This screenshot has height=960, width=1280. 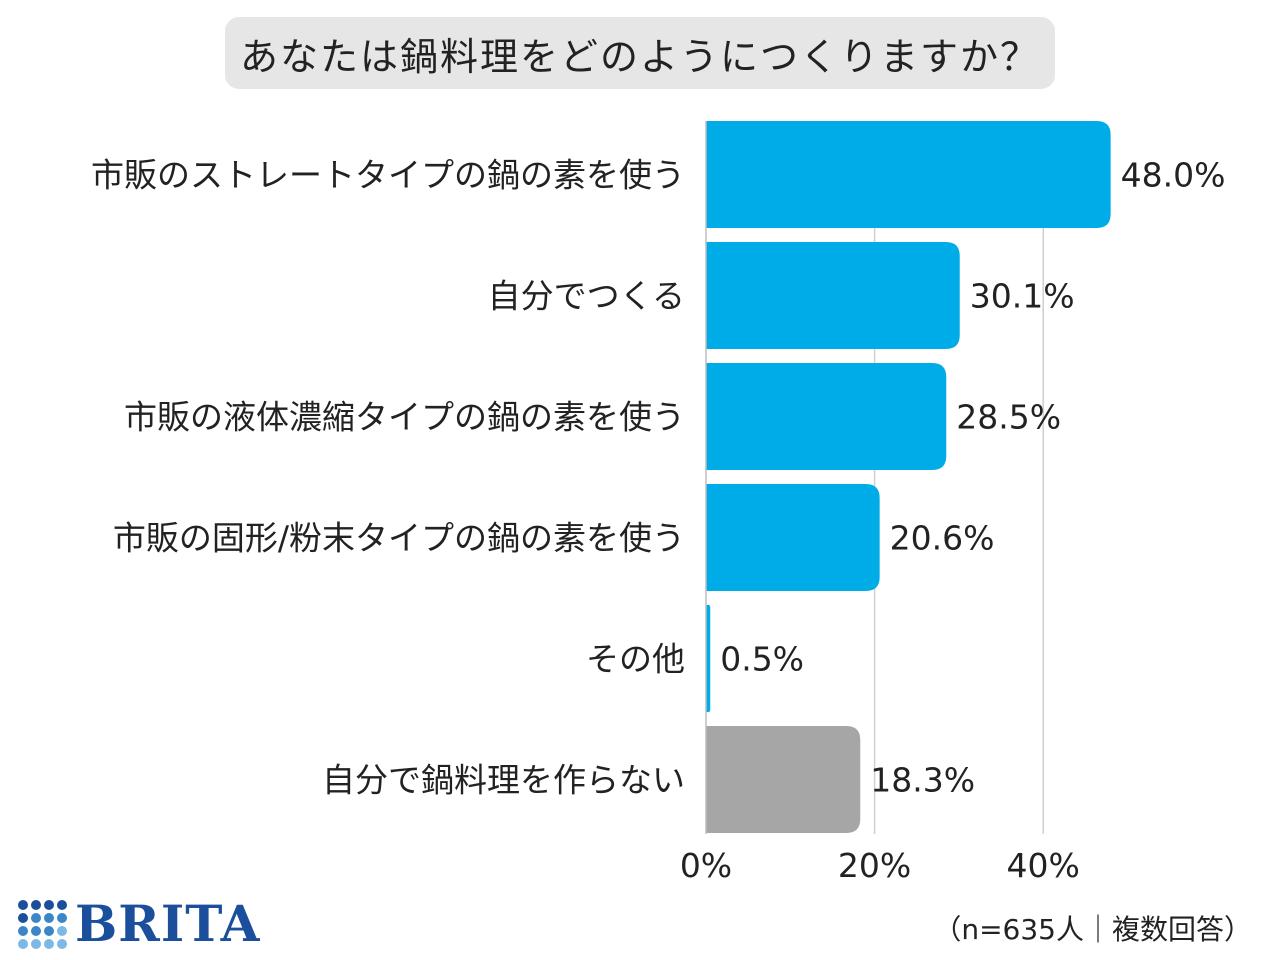 What do you see at coordinates (503, 780) in the screenshot?
I see `category-label-5: 自分で鍋料理を作らない` at bounding box center [503, 780].